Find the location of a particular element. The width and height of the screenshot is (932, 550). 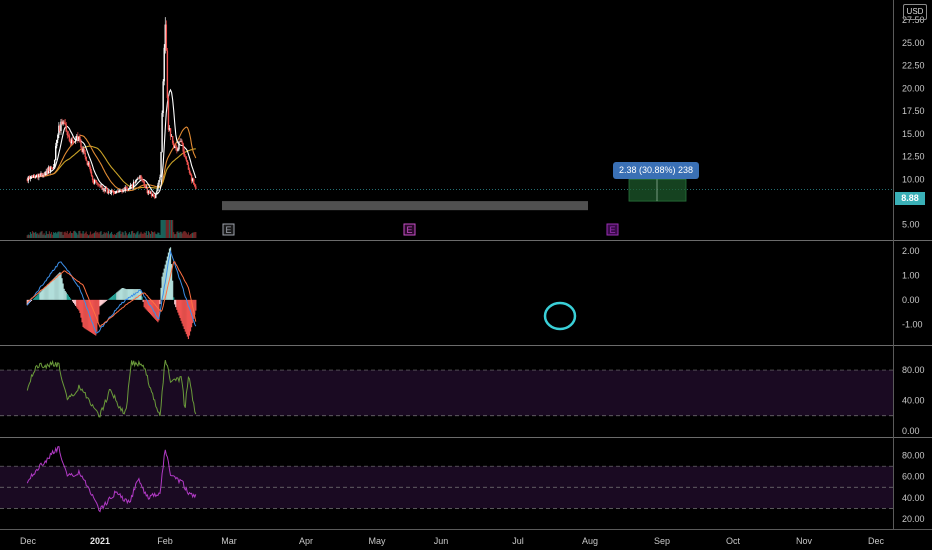

time-axis-label: Feb is located at coordinates (165, 541).